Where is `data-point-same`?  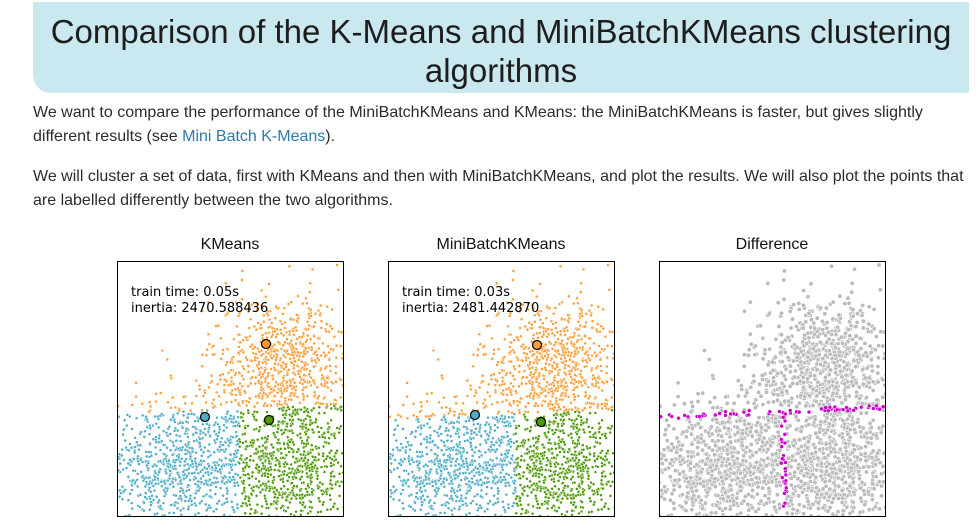
data-point-same is located at coordinates (747, 447).